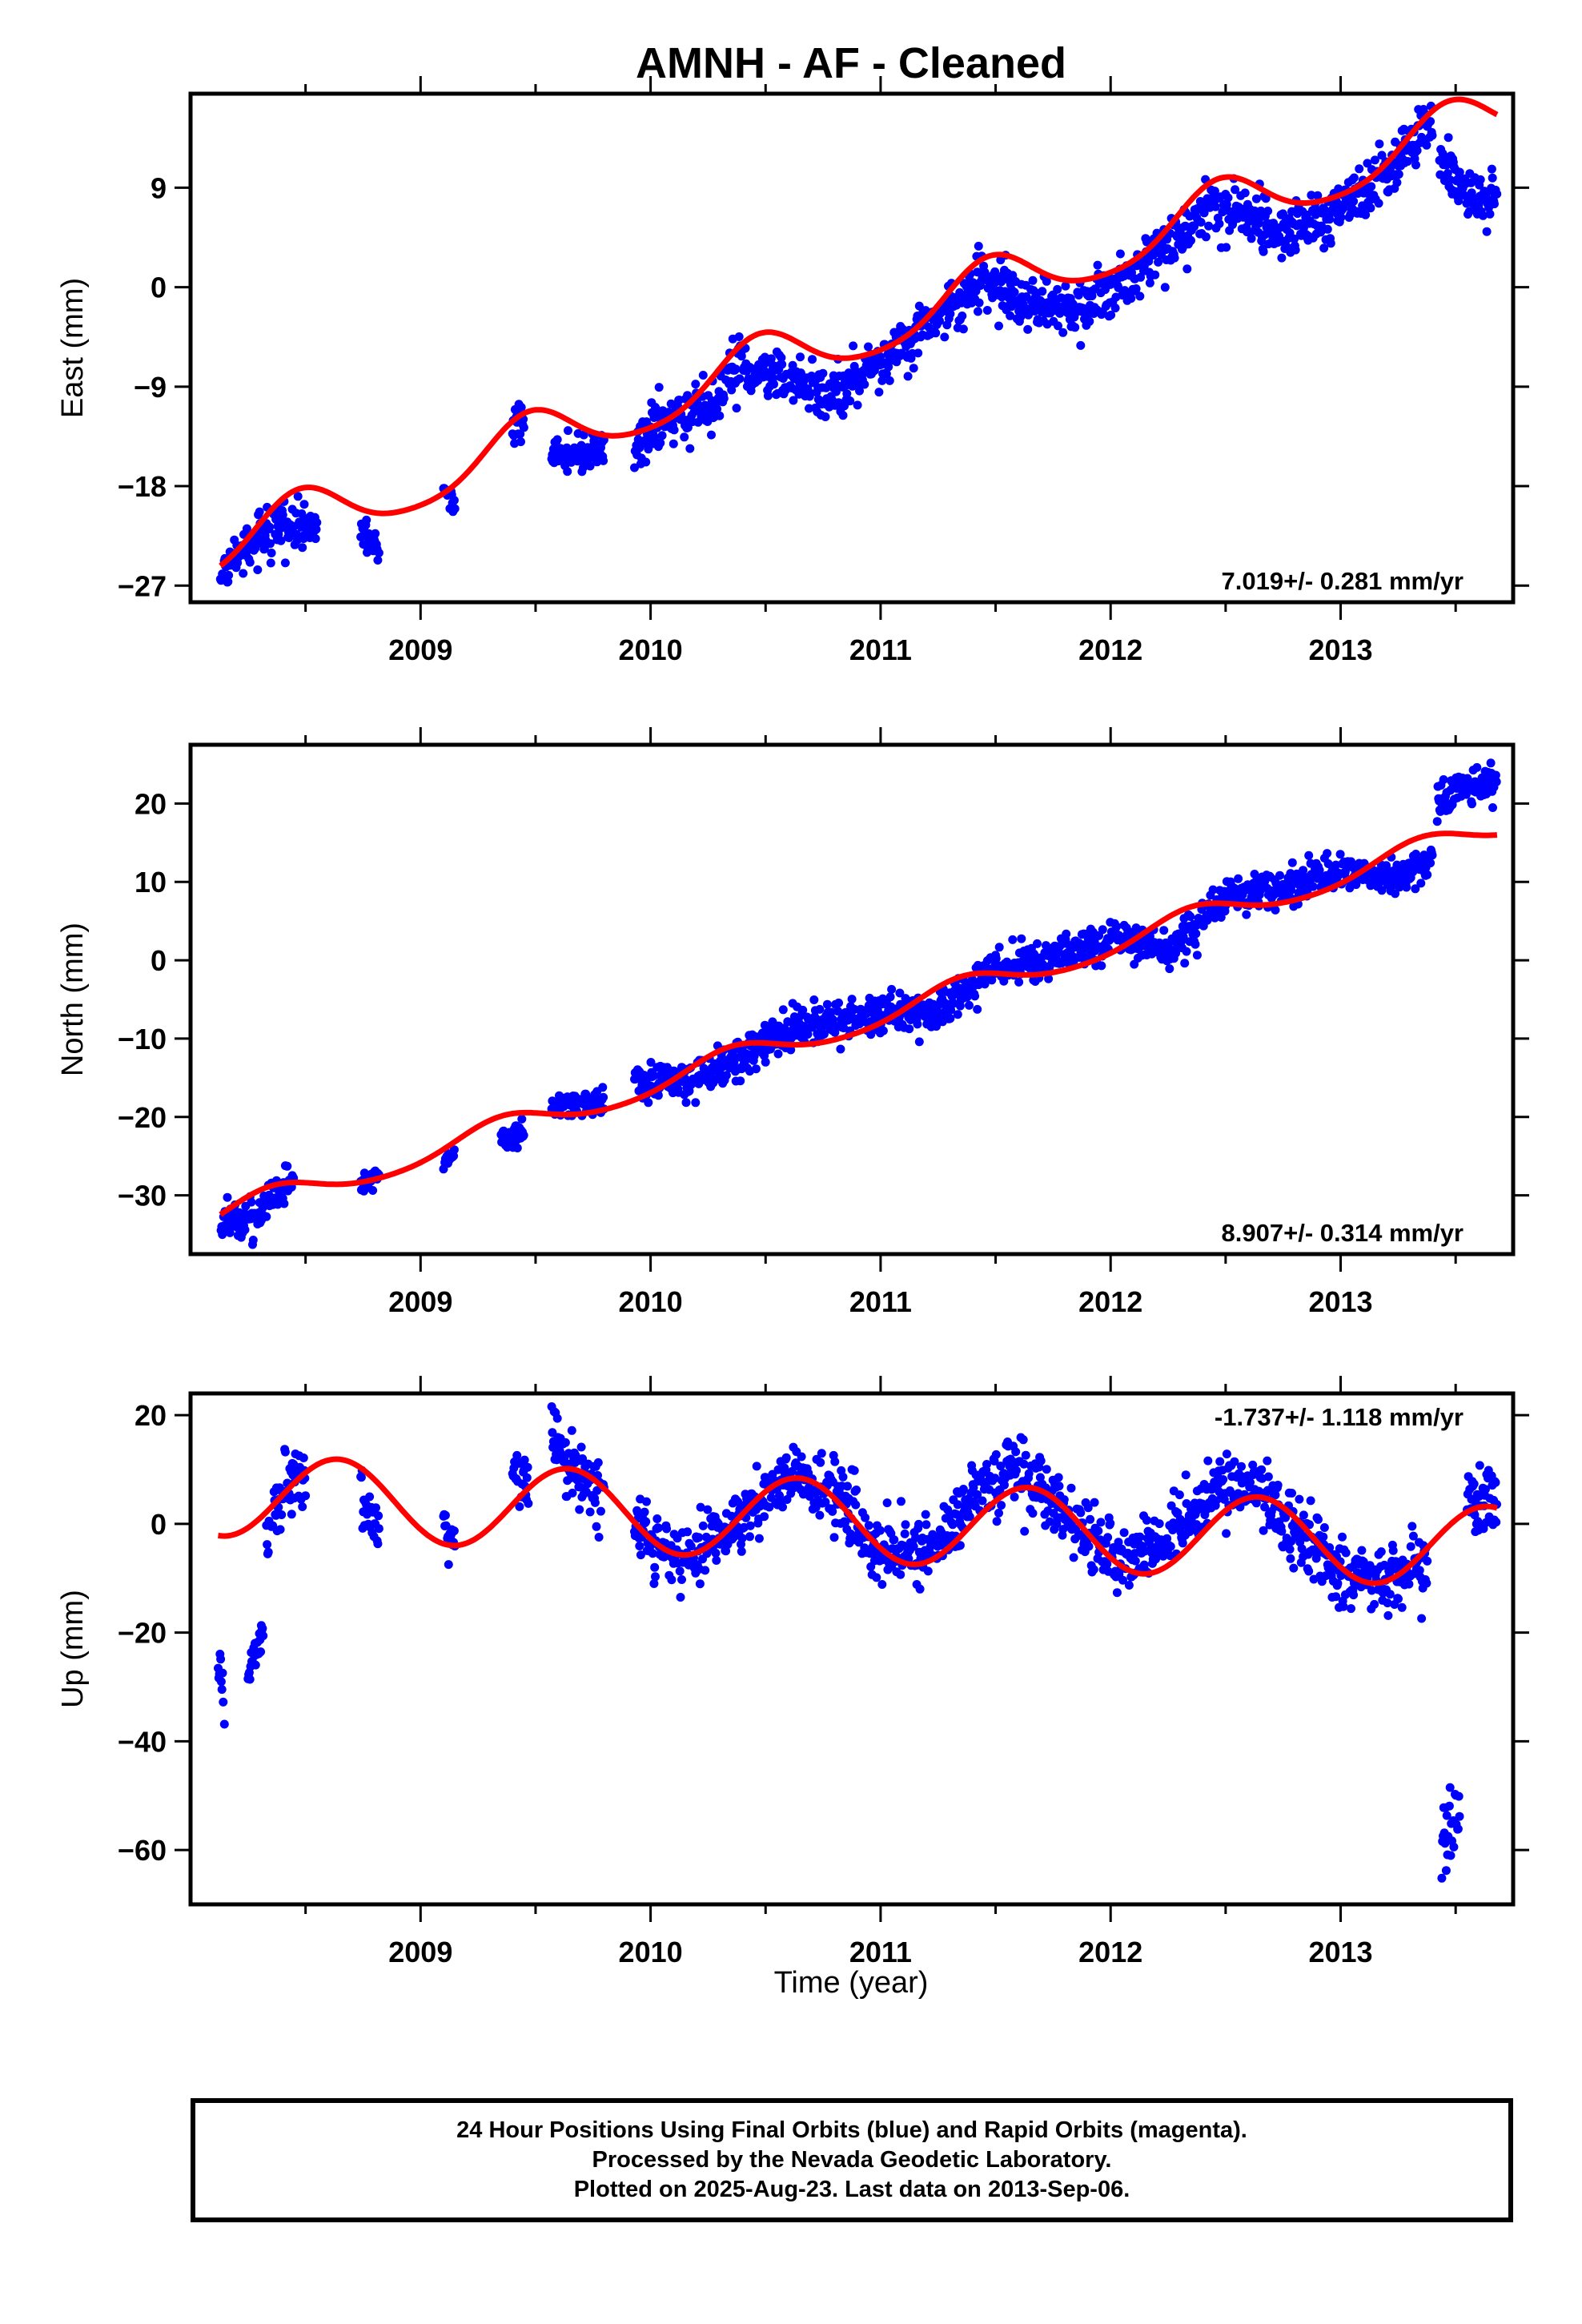 The height and width of the screenshot is (2324, 1582). Describe the element at coordinates (651, 1952) in the screenshot. I see `x-tick-label: 2010` at that location.